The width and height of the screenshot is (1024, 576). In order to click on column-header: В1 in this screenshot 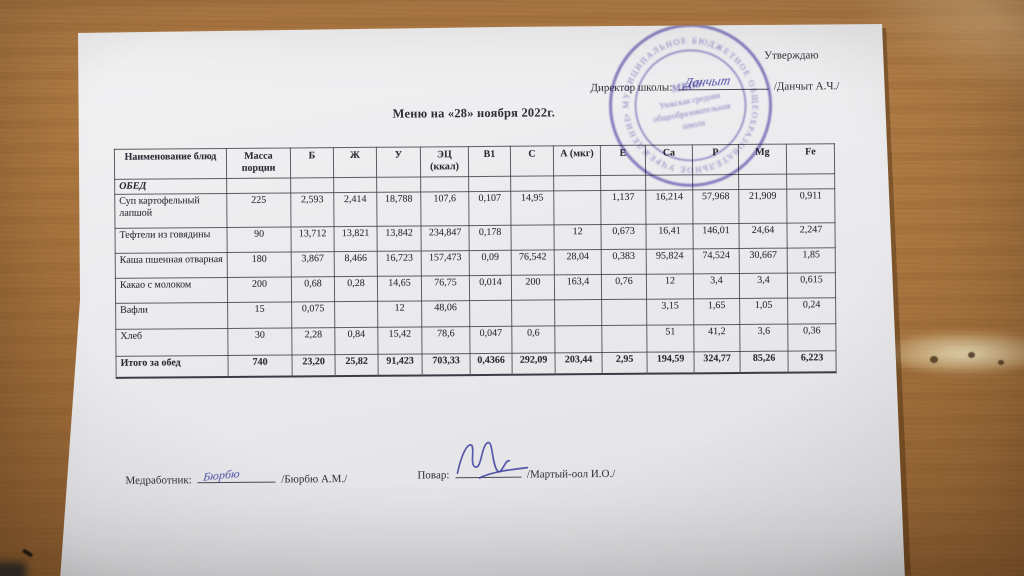, I will do `click(489, 161)`.